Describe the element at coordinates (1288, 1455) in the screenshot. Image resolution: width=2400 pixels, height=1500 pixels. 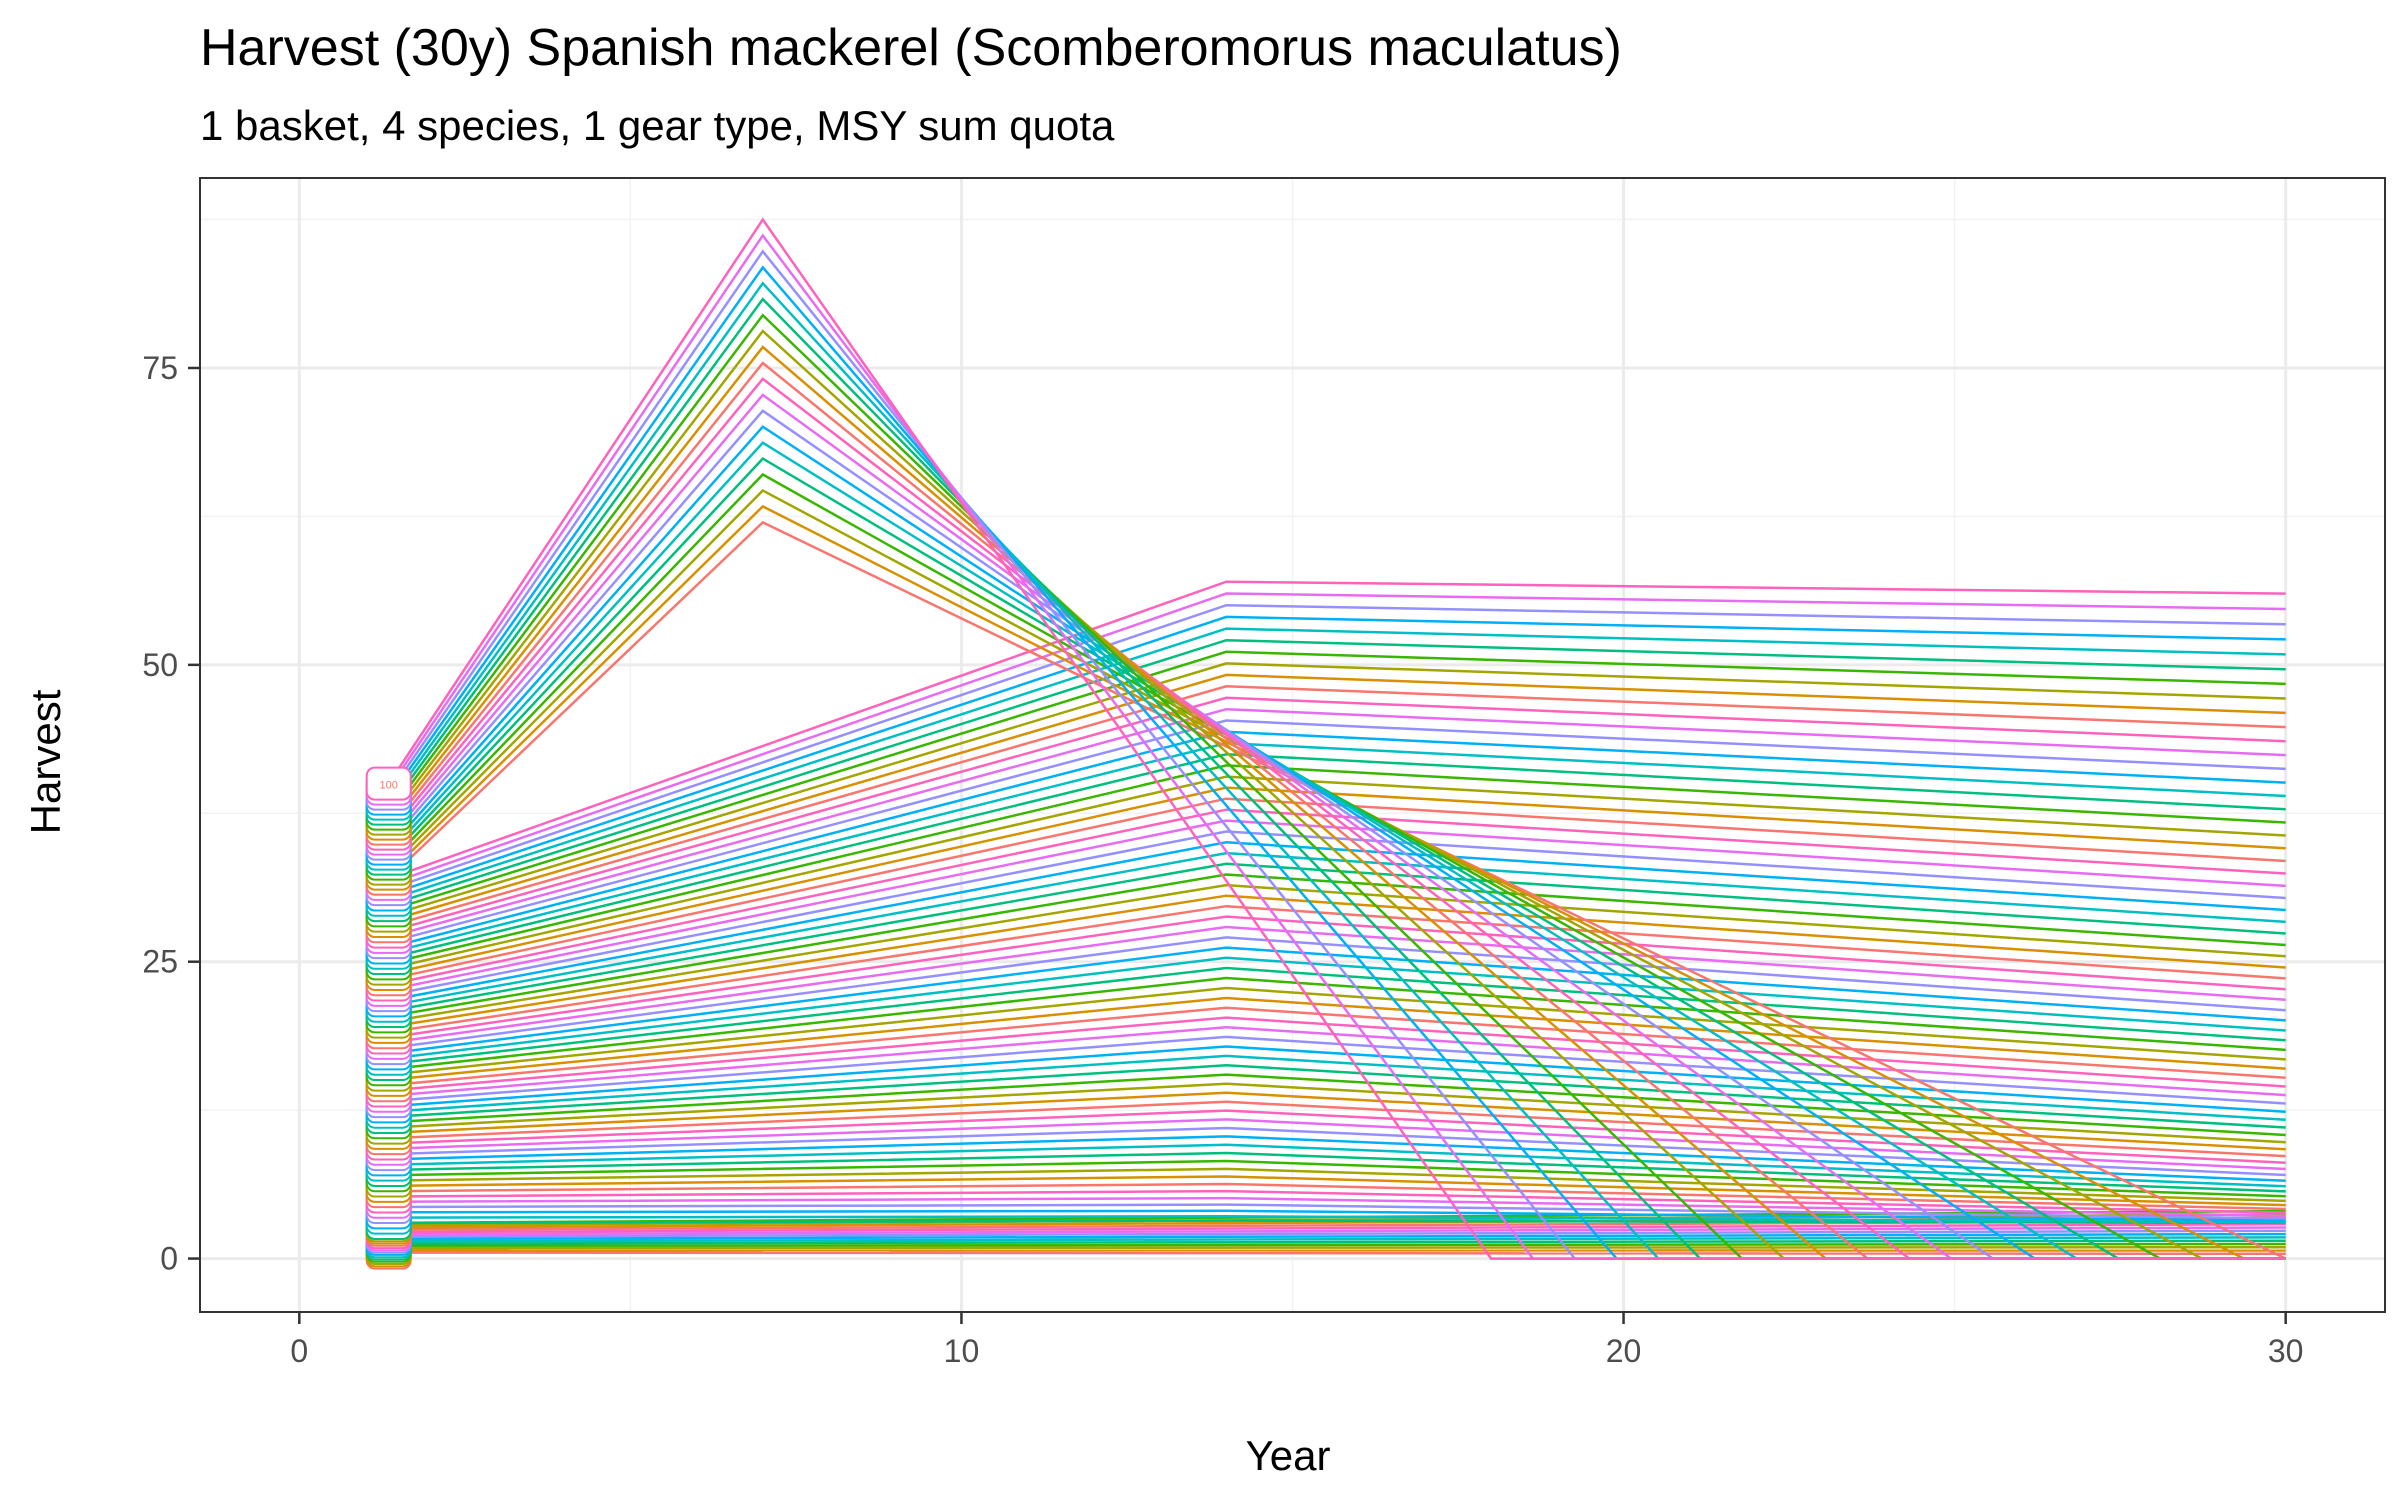
I see `x-axis-title: Year` at that location.